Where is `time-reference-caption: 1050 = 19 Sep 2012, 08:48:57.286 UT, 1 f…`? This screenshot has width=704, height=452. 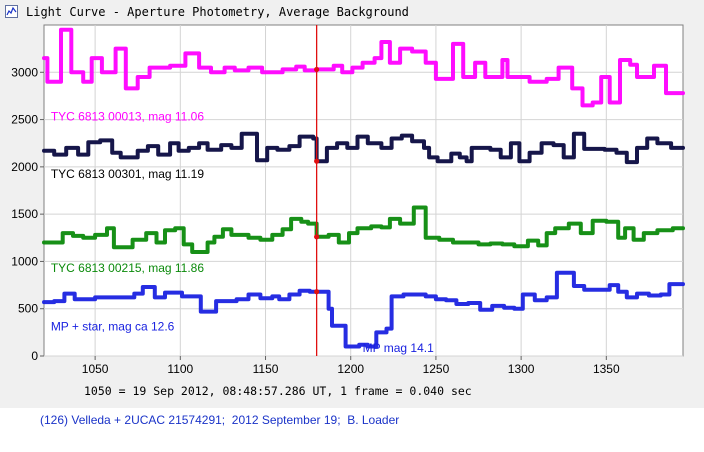
time-reference-caption: 1050 = 19 Sep 2012, 08:48:57.286 UT, 1 f… is located at coordinates (278, 391).